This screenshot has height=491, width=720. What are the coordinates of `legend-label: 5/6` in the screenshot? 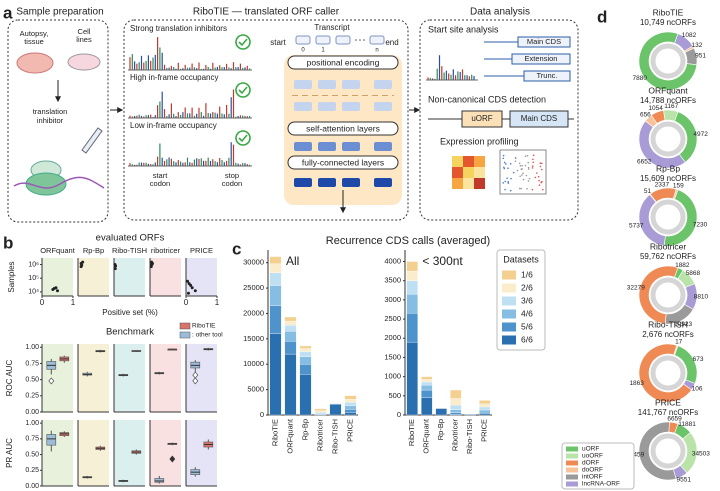 It's located at (527, 326).